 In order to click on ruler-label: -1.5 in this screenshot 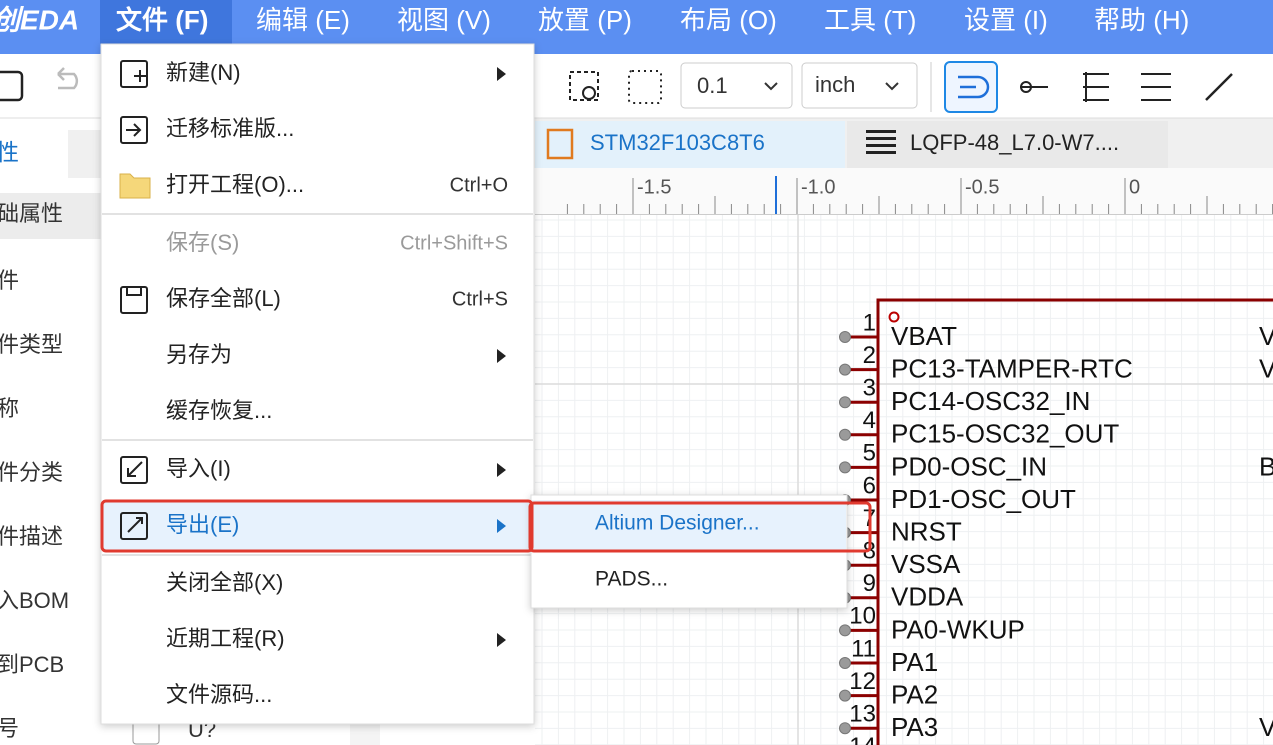, I will do `click(654, 187)`.